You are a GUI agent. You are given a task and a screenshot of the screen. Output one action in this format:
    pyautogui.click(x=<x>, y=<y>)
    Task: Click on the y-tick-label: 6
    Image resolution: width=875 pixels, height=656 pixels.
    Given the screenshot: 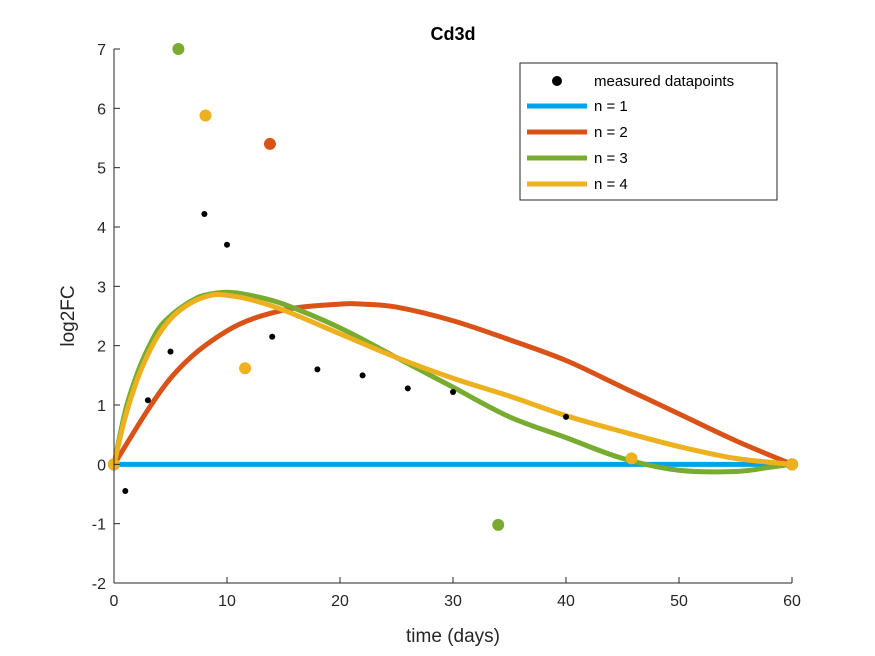 What is the action you would take?
    pyautogui.click(x=101, y=109)
    